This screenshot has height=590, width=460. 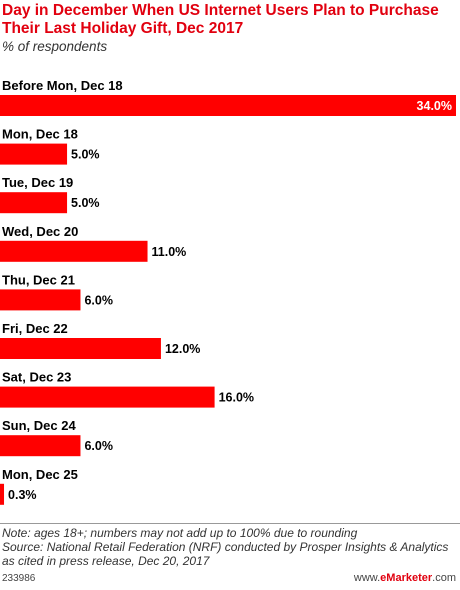 What do you see at coordinates (40, 231) in the screenshot?
I see `category-label: Wed, Dec 20` at bounding box center [40, 231].